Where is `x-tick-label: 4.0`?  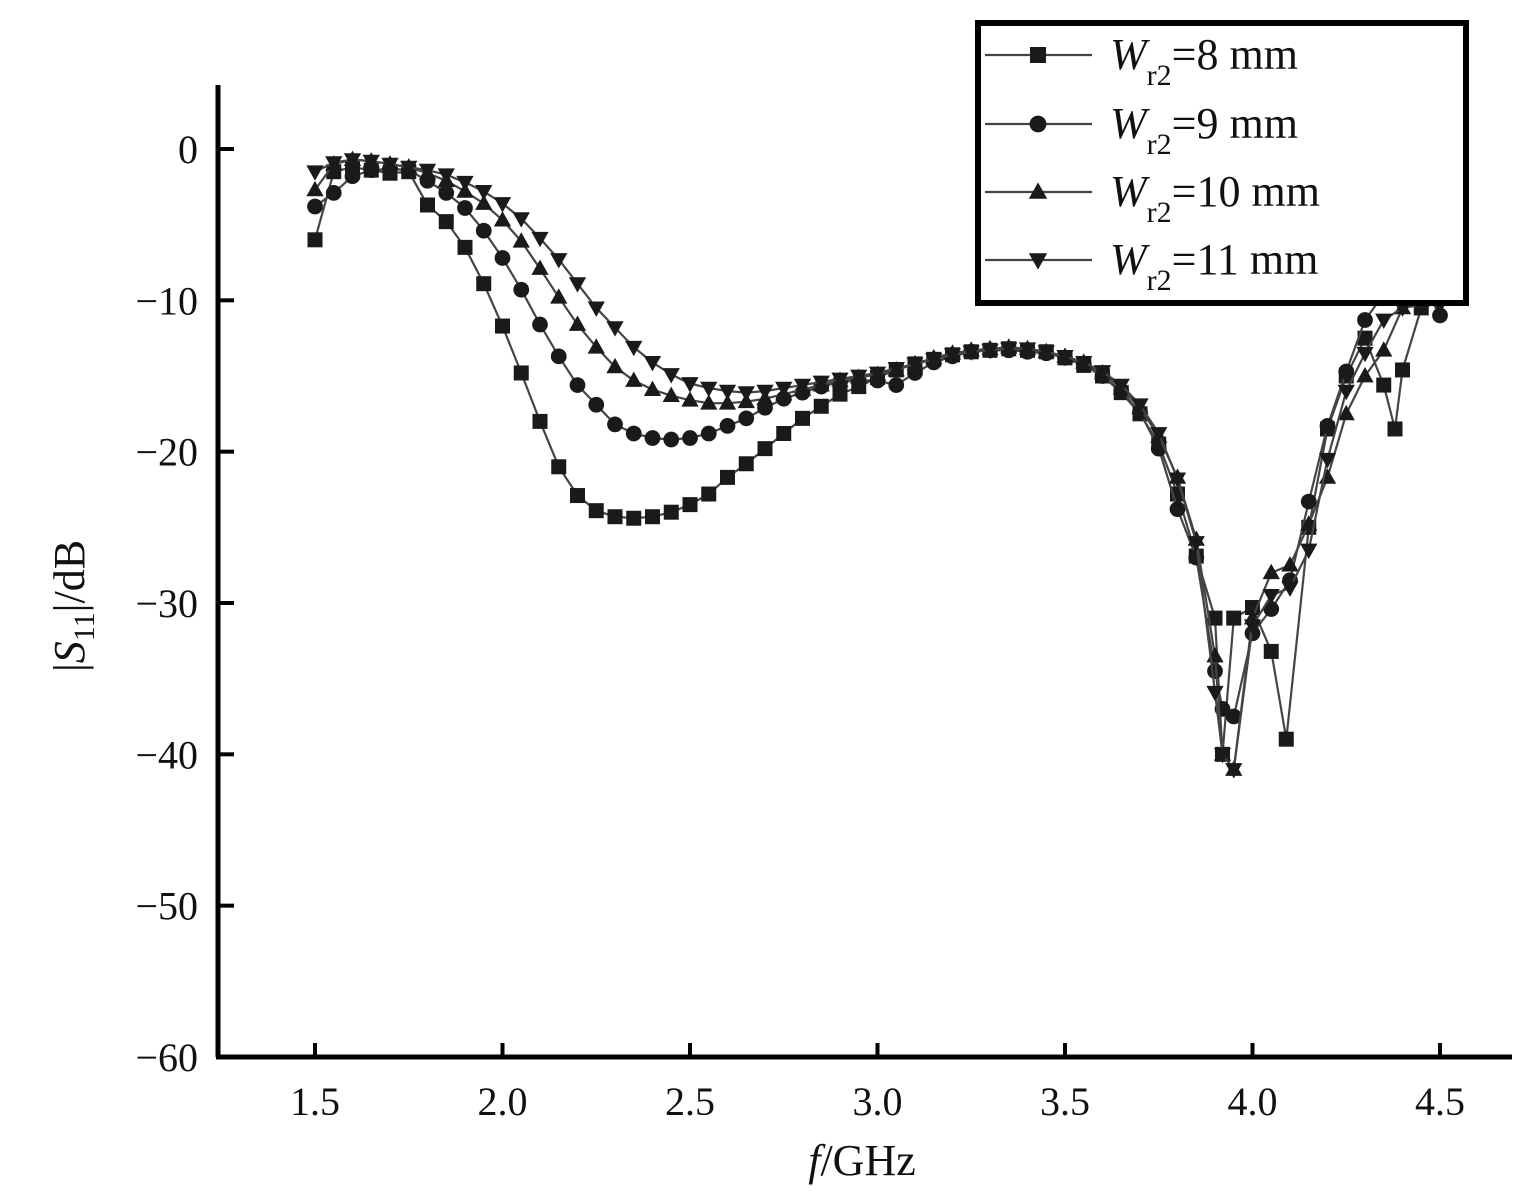
x-tick-label: 4.0 is located at coordinates (1253, 1101).